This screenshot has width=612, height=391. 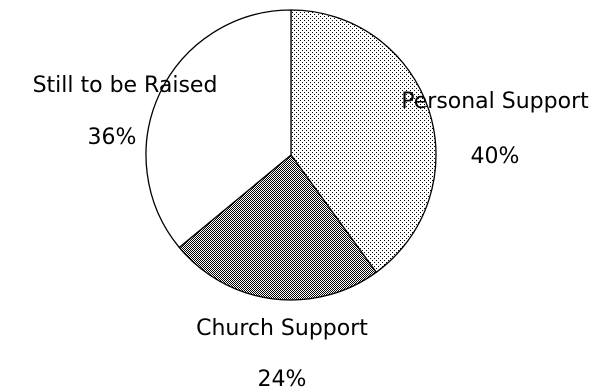 What do you see at coordinates (282, 328) in the screenshot?
I see `slice-label-church-support: Church Support` at bounding box center [282, 328].